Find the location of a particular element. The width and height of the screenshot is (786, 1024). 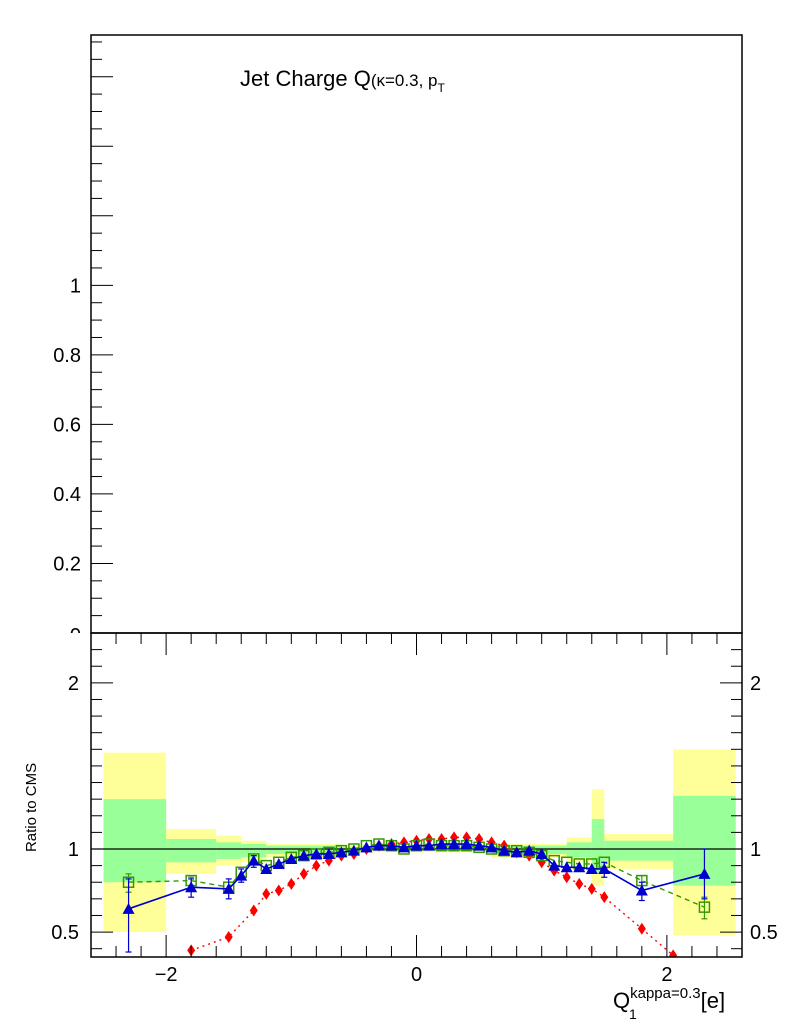

series-layer is located at coordinates (416, 894).